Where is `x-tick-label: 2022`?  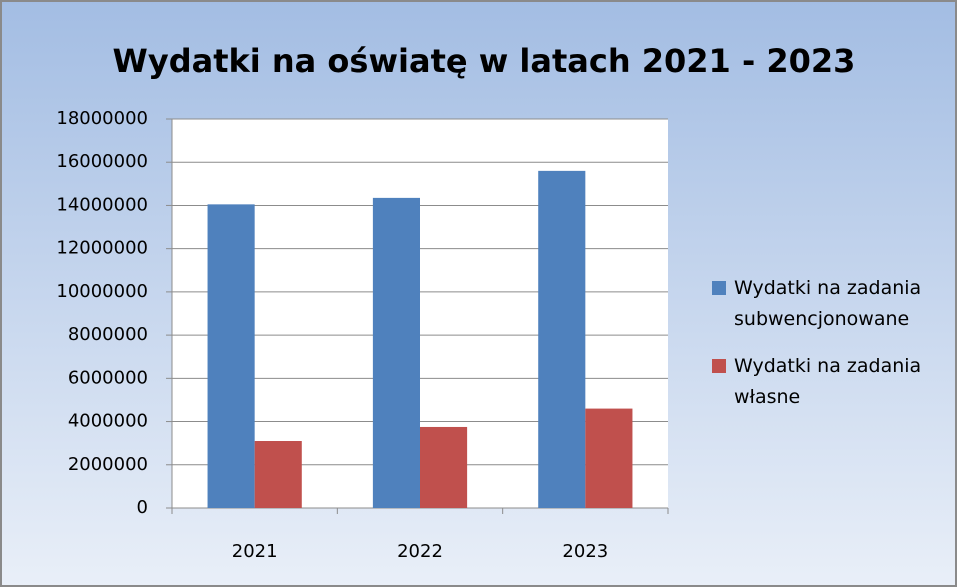
x-tick-label: 2022 is located at coordinates (420, 551).